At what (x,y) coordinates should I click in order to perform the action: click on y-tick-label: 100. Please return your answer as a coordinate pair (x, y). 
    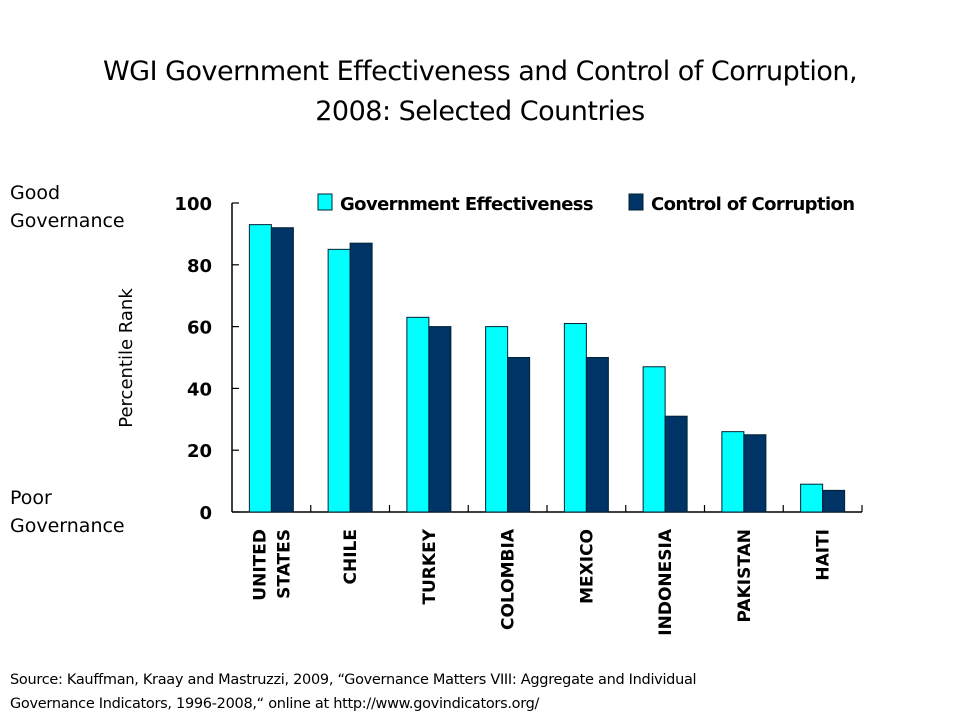
    Looking at the image, I should click on (193, 204).